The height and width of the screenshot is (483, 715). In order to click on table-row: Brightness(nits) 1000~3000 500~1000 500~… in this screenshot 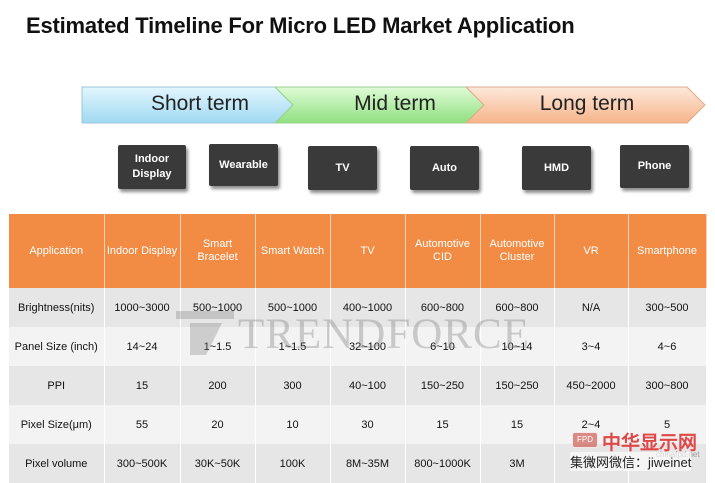, I will do `click(358, 307)`.